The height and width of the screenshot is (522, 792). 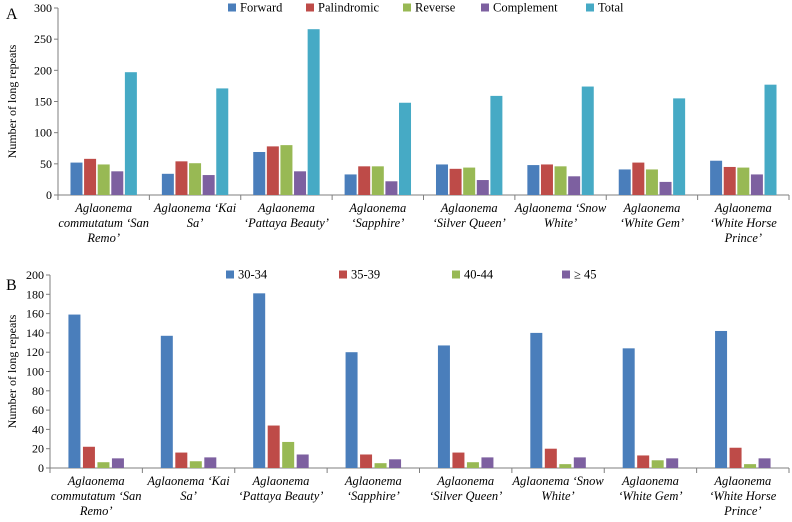 I want to click on y-axis-label: Number of long repeats, so click(x=12, y=101).